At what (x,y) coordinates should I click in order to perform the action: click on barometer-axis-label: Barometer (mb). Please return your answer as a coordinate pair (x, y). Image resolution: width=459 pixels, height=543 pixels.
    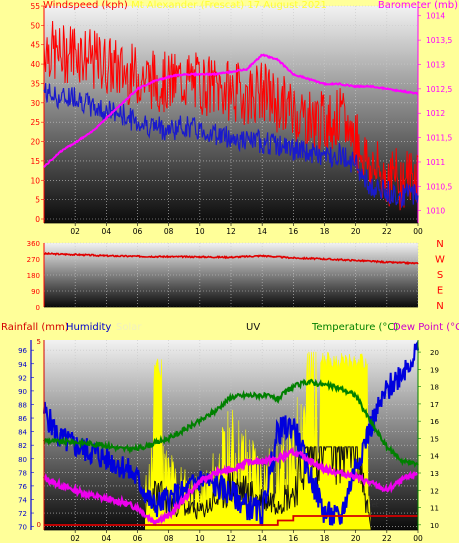
    Looking at the image, I should click on (418, 5).